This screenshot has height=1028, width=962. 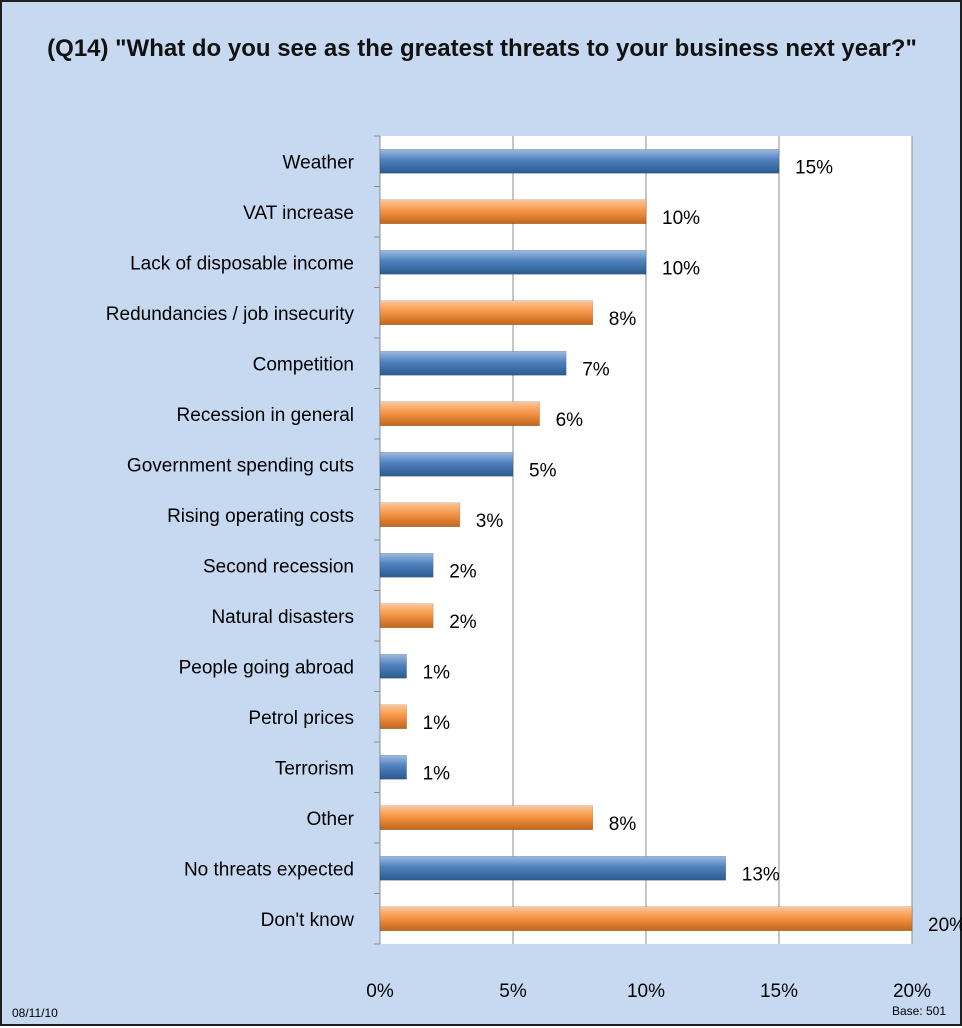 What do you see at coordinates (308, 920) in the screenshot?
I see `category-label: Don't know` at bounding box center [308, 920].